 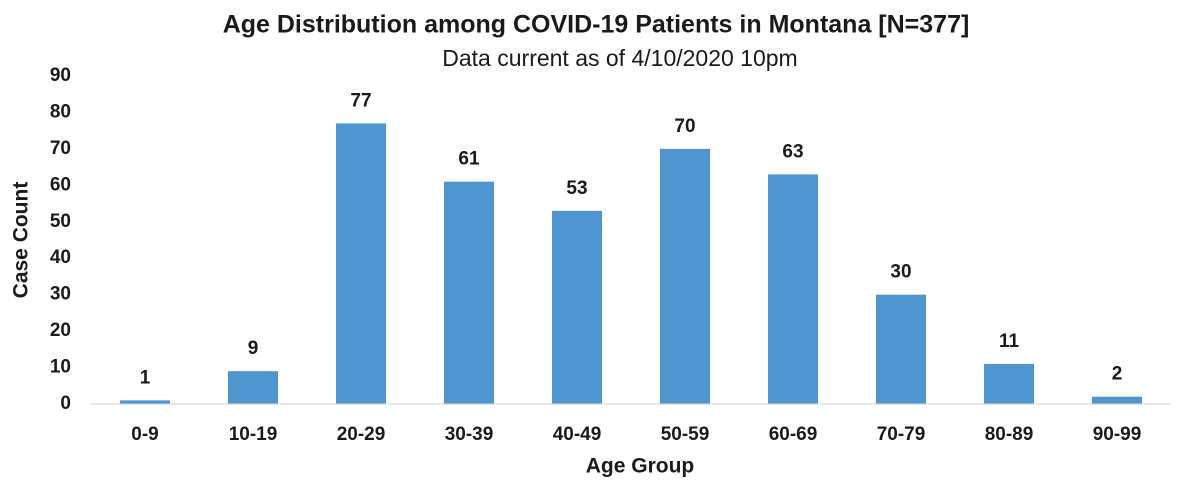 I want to click on data-label: 11, so click(x=1009, y=341).